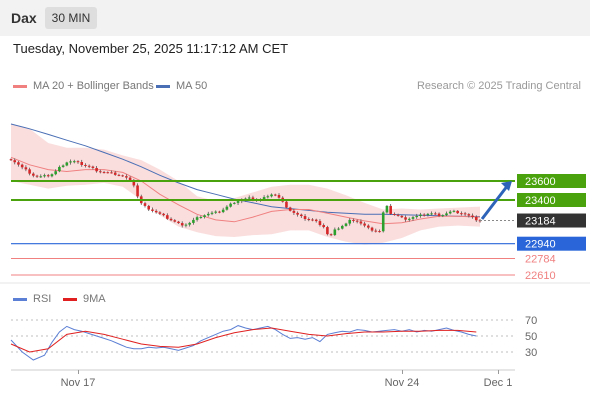  What do you see at coordinates (402, 383) in the screenshot?
I see `x-tick-label-1: Nov 24` at bounding box center [402, 383].